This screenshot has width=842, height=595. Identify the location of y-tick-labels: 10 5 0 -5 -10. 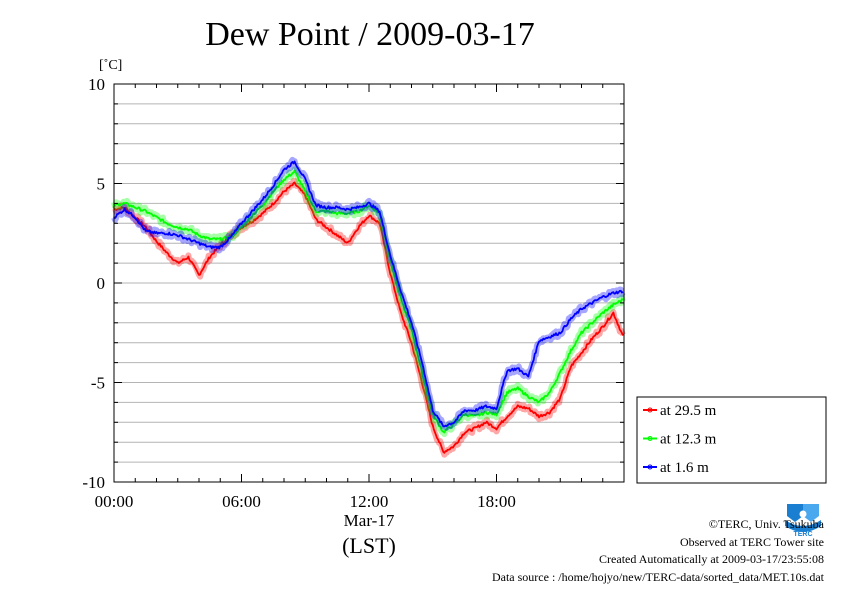
(93, 283).